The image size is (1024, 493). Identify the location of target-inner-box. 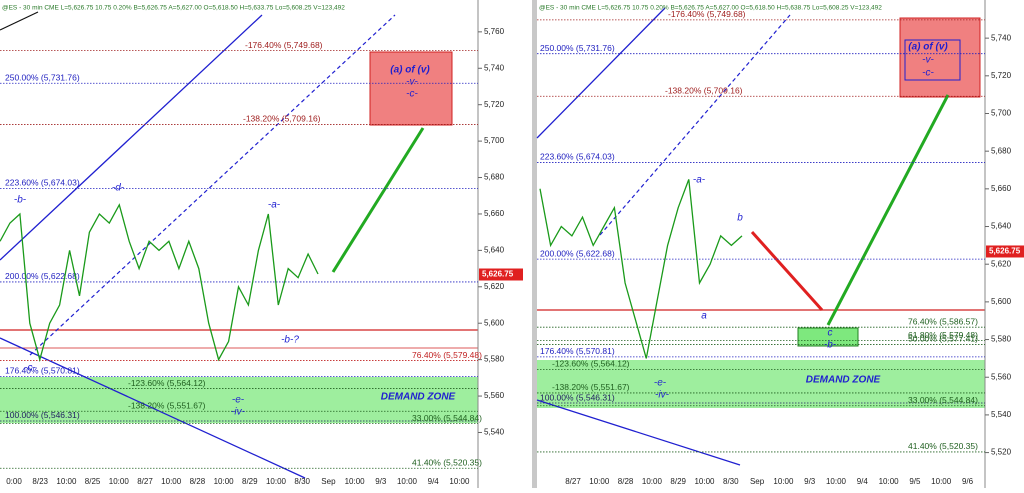
(932, 60).